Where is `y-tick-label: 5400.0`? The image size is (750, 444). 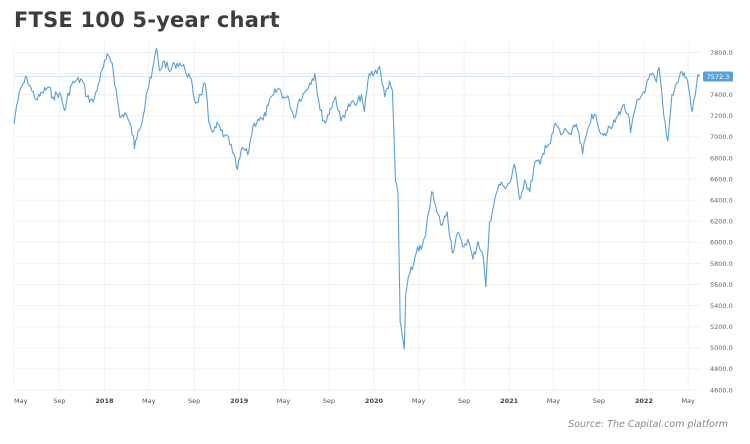
y-tick-label: 5400.0 is located at coordinates (721, 306).